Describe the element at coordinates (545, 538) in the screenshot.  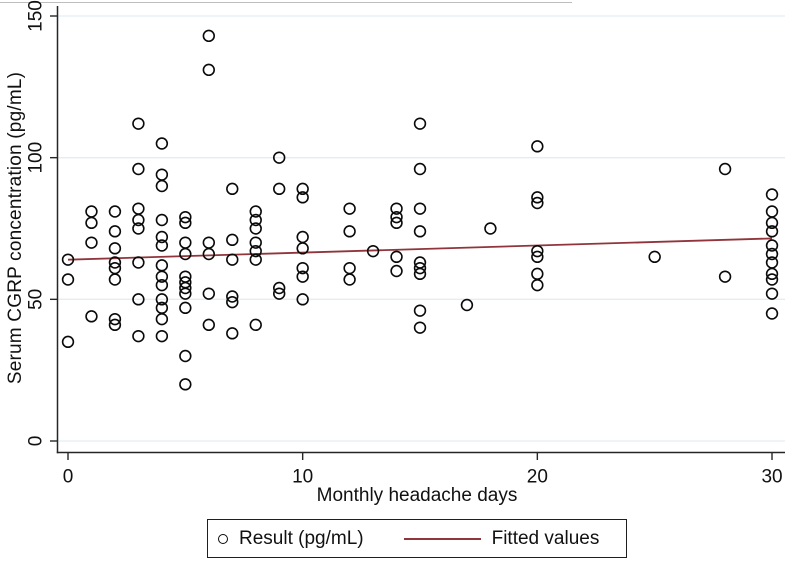
I see `legend-fitted-label: Fitted values` at that location.